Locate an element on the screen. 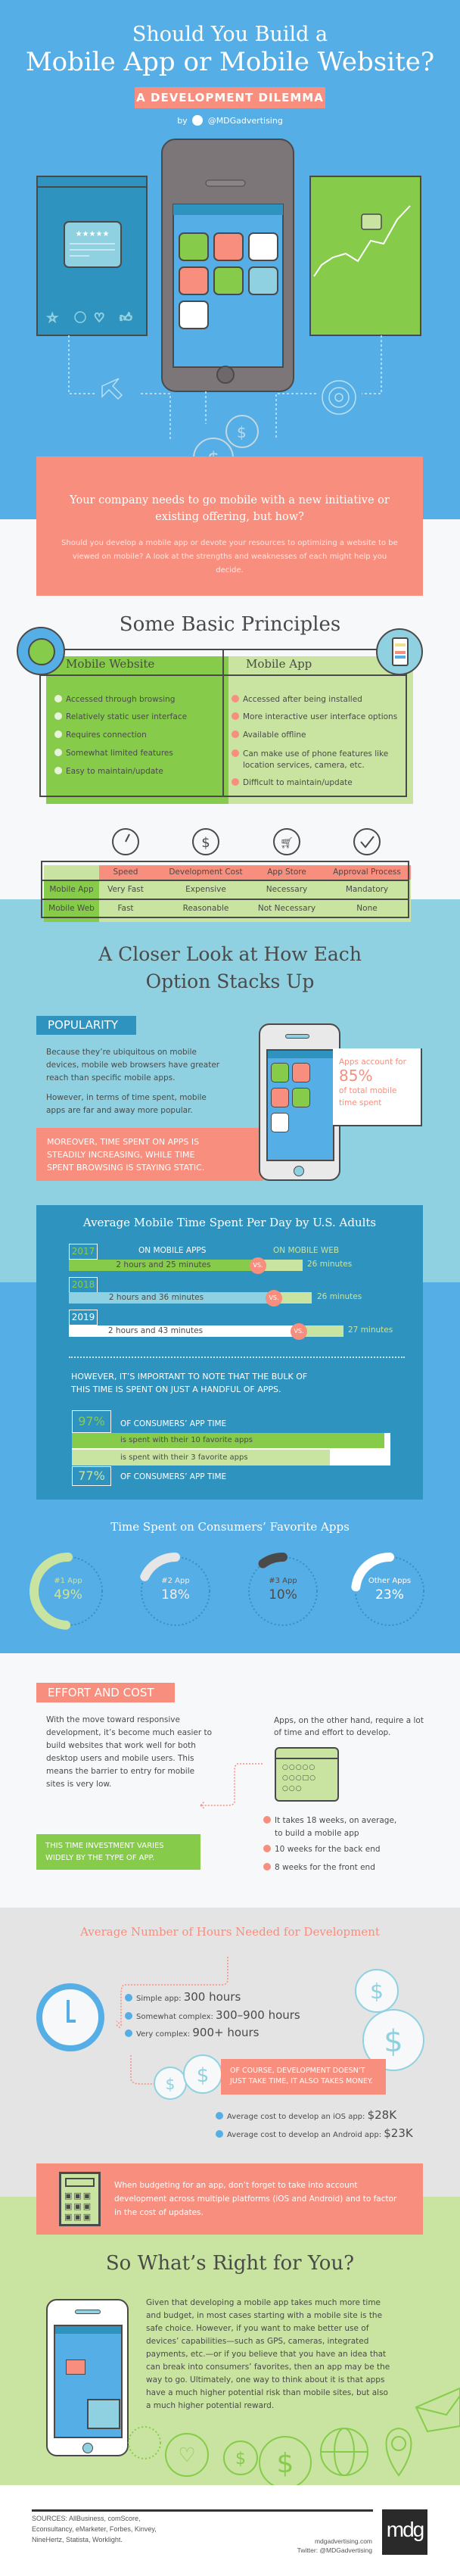 The height and width of the screenshot is (2576, 460). effort-bullet: 8 weeks for the front end is located at coordinates (319, 1867).